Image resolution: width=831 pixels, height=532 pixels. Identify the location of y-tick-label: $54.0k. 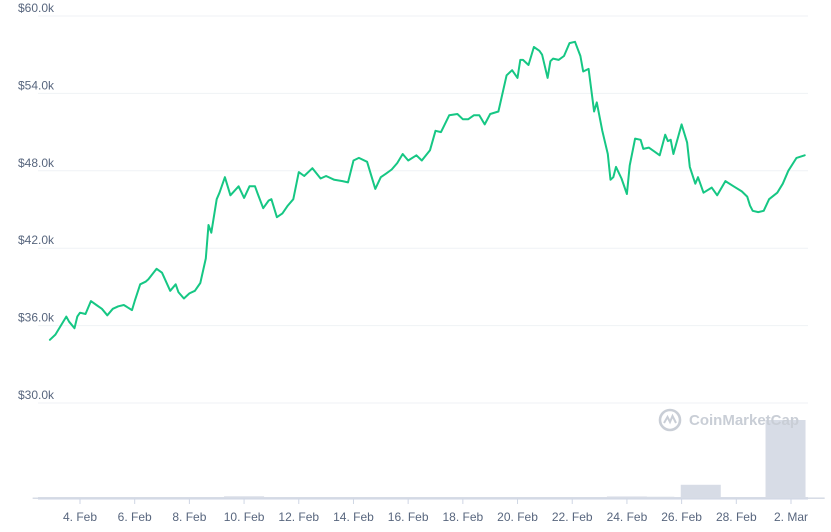
(36, 85).